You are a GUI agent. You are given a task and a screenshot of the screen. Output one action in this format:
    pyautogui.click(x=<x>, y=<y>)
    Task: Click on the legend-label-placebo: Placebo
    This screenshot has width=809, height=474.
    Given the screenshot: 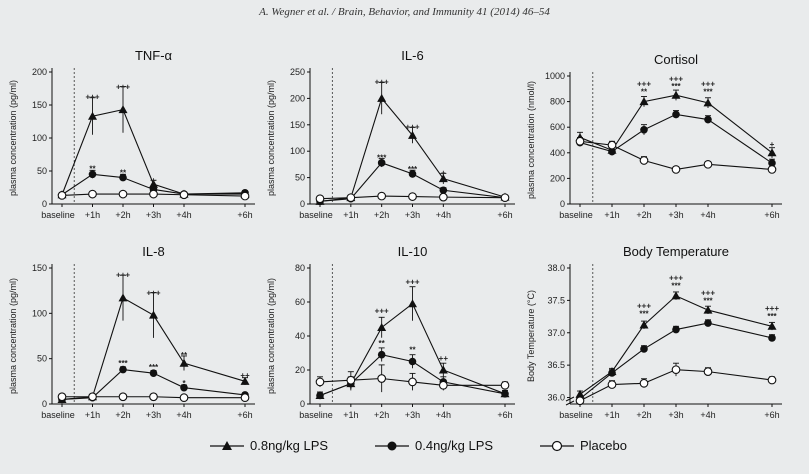 What is the action you would take?
    pyautogui.click(x=603, y=445)
    